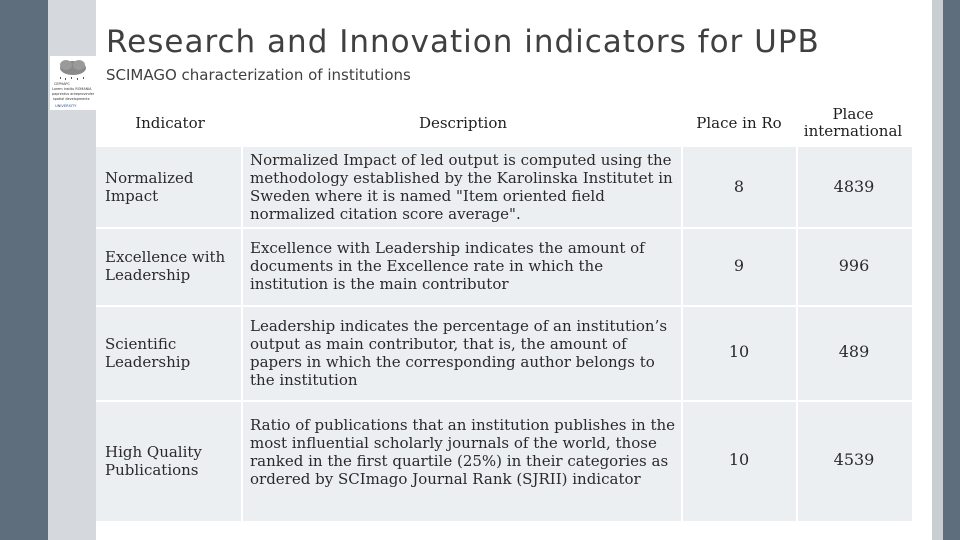  Describe the element at coordinates (739, 123) in the screenshot. I see `header-place-ro: Place in Ro` at that location.